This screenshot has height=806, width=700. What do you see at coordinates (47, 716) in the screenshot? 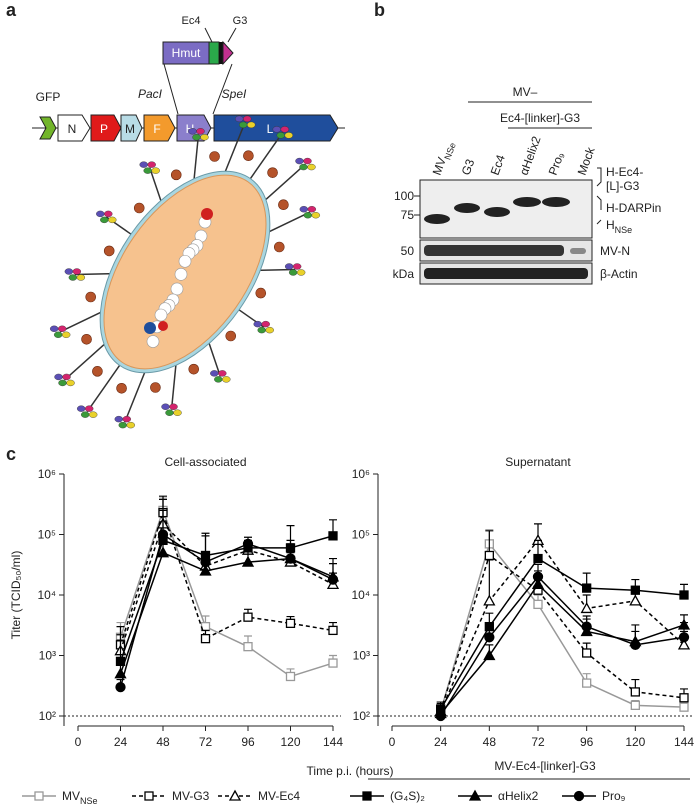
I see `y-tick-label: 10²` at bounding box center [47, 716].